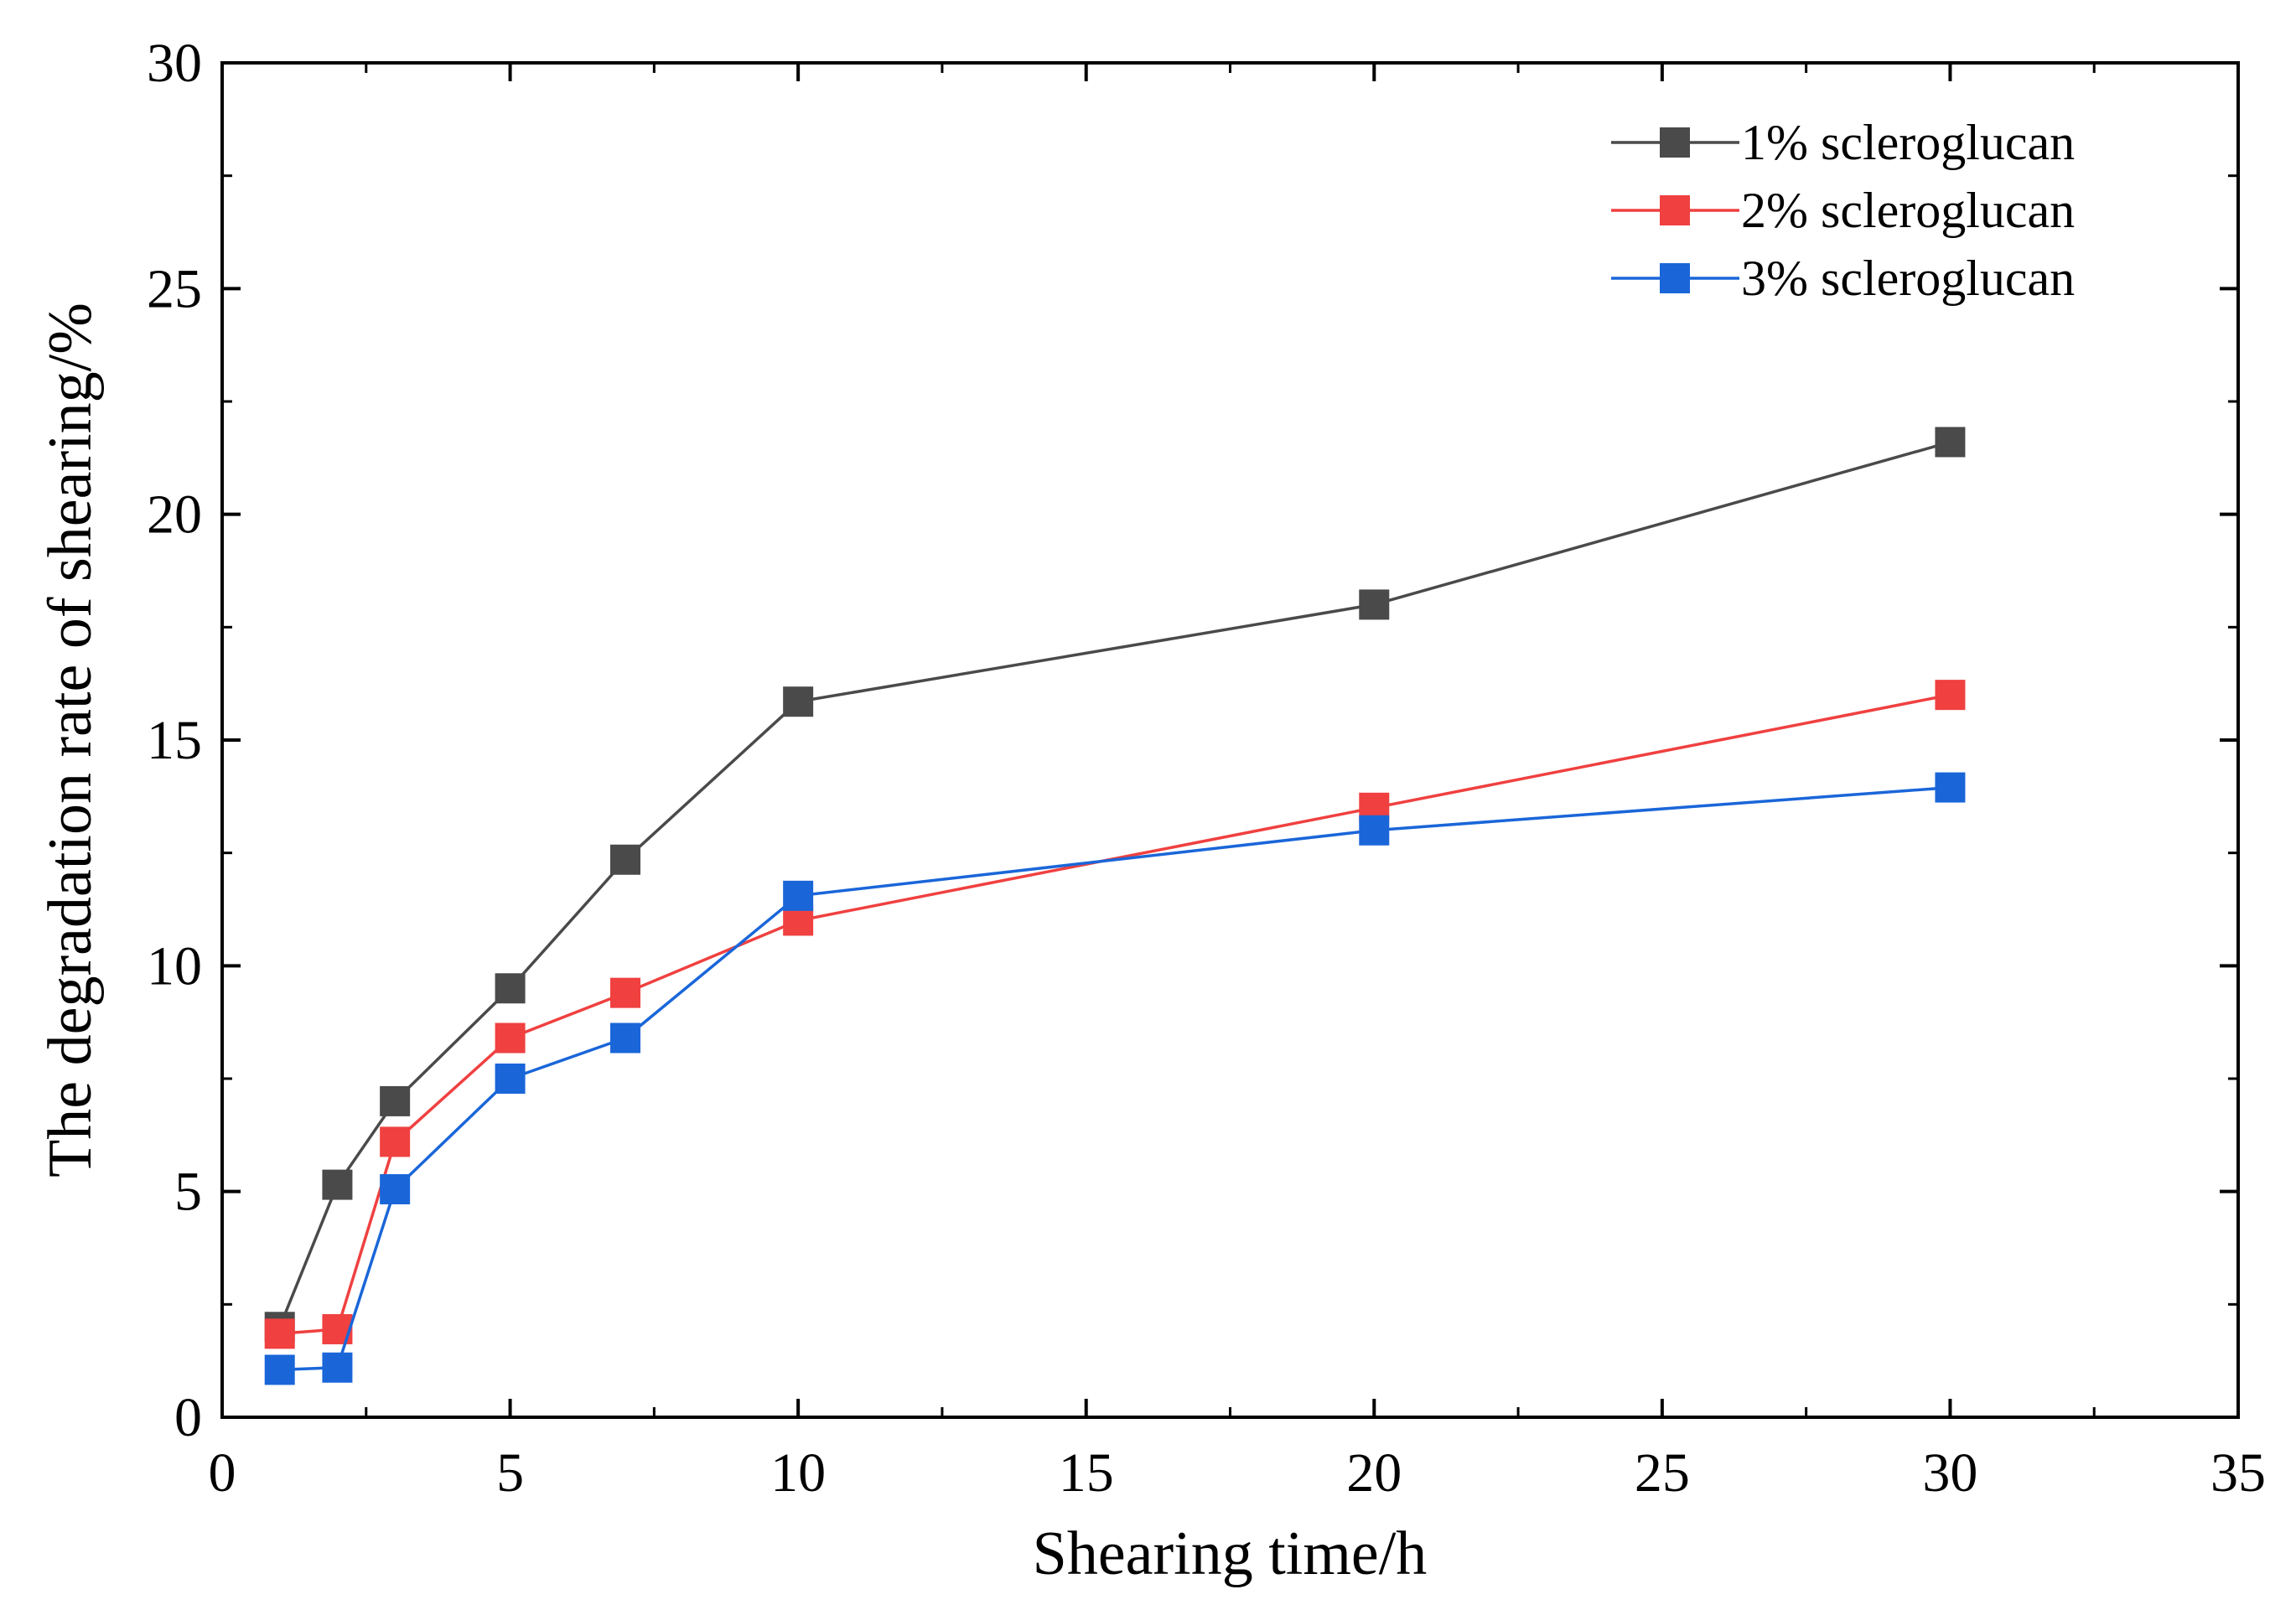 This screenshot has width=2296, height=1610. I want to click on x-tick-label: 10, so click(798, 1473).